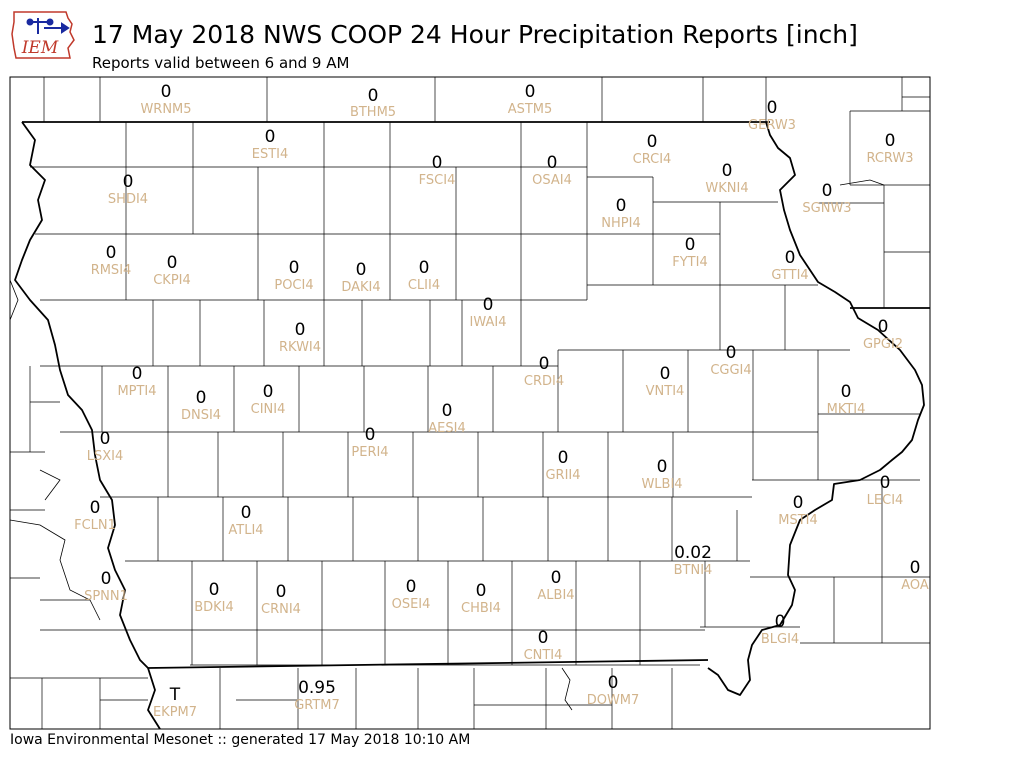  What do you see at coordinates (555, 595) in the screenshot?
I see `station-id: ALBI4` at bounding box center [555, 595].